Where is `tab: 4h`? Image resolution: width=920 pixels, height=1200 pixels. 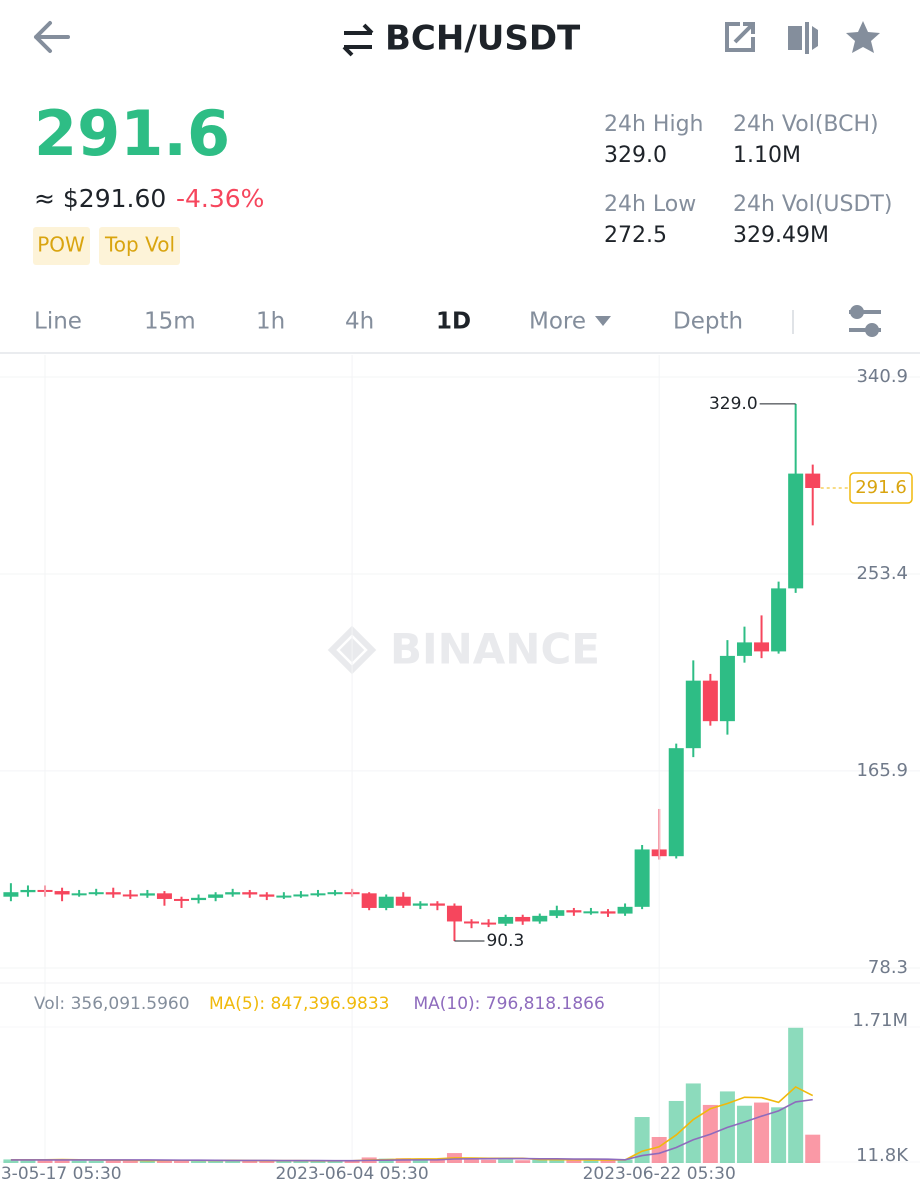 tab: 4h is located at coordinates (359, 322).